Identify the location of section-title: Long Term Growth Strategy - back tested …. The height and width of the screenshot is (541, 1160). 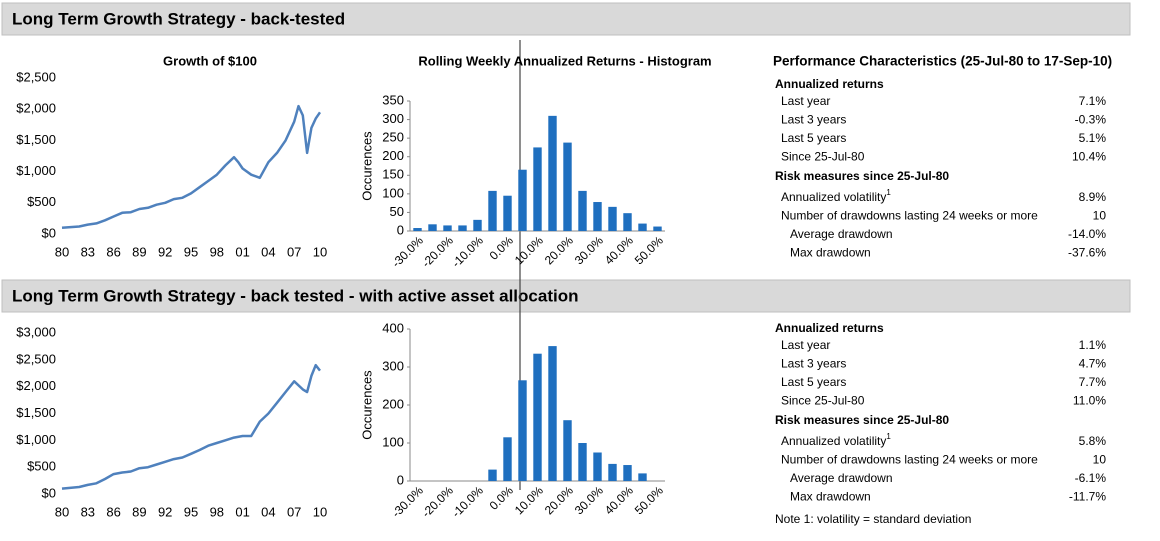
(295, 295).